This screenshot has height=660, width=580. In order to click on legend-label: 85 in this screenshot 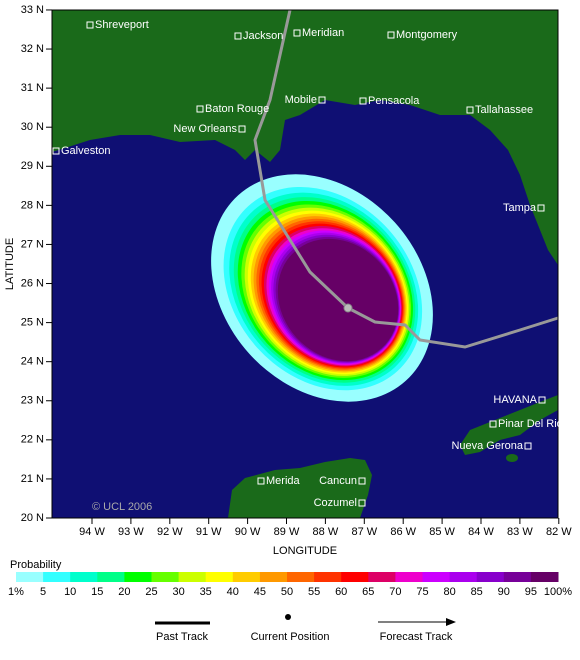, I will do `click(477, 592)`.